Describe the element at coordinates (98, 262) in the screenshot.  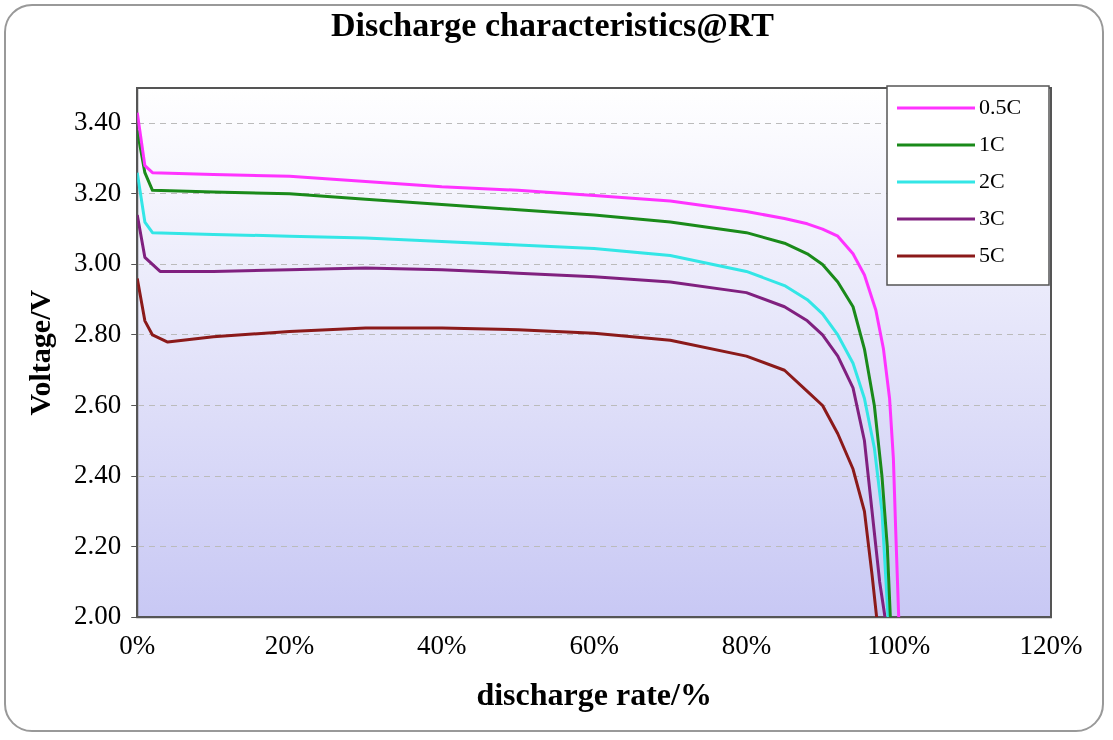
I see `y-tick-label: 3.00` at that location.